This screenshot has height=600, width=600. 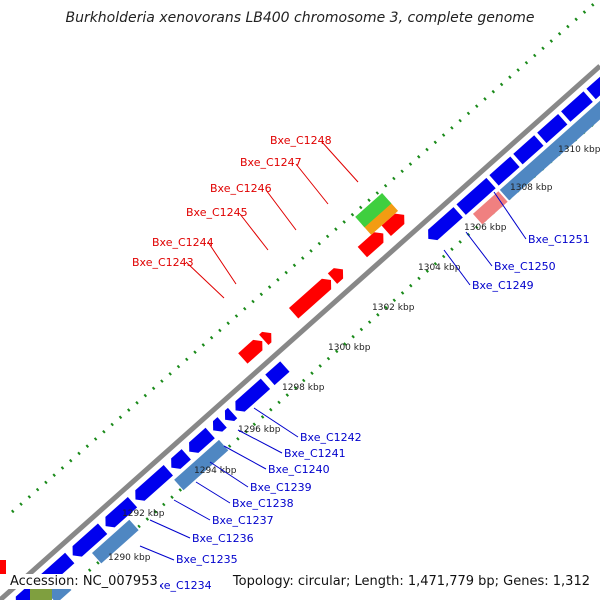 I want to click on tick-label: 1292 kbp, so click(x=143, y=514).